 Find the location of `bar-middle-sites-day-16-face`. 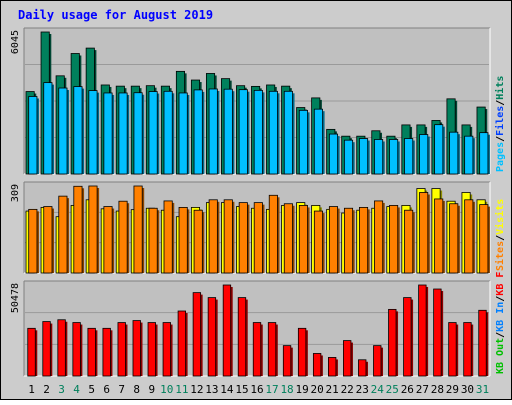

bar-middle-sites-day-16-face is located at coordinates (258, 238).